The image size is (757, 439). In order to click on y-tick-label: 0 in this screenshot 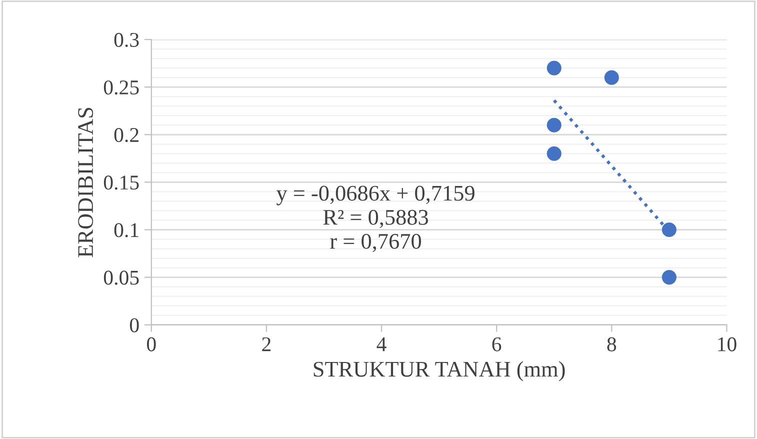, I will do `click(134, 325)`.